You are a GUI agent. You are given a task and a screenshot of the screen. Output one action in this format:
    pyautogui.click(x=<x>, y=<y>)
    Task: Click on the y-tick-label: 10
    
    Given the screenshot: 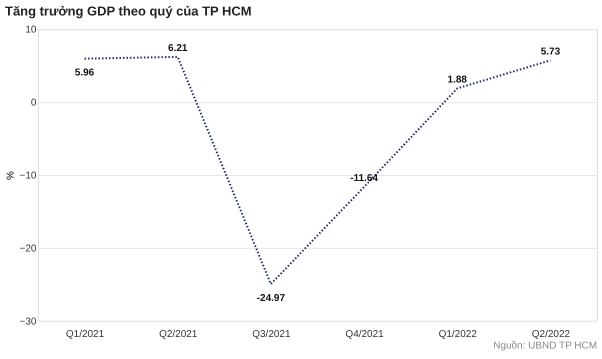 What is the action you would take?
    pyautogui.click(x=31, y=30)
    